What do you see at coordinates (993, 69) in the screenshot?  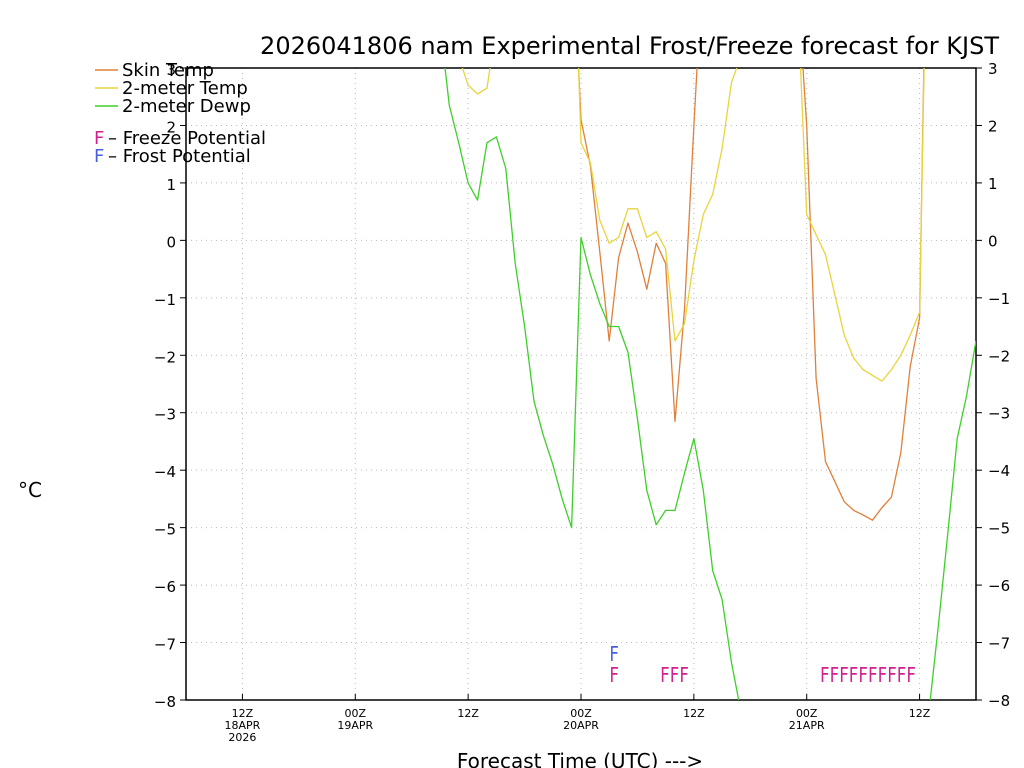 I see `y-tick-label-right: 3` at bounding box center [993, 69].